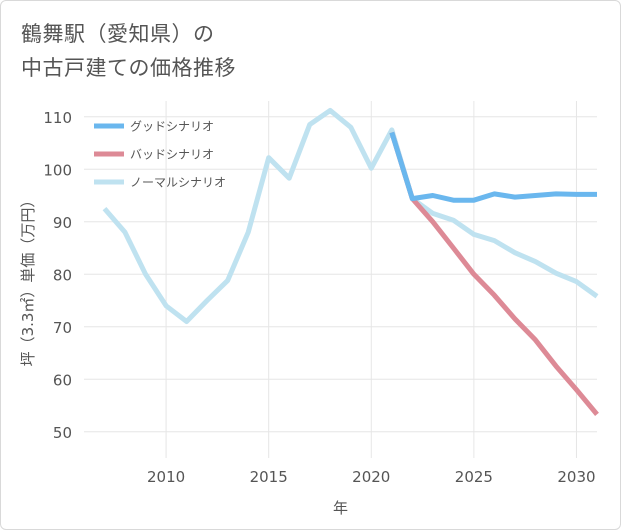  What do you see at coordinates (493, 167) in the screenshot?
I see `series-line-good` at bounding box center [493, 167].